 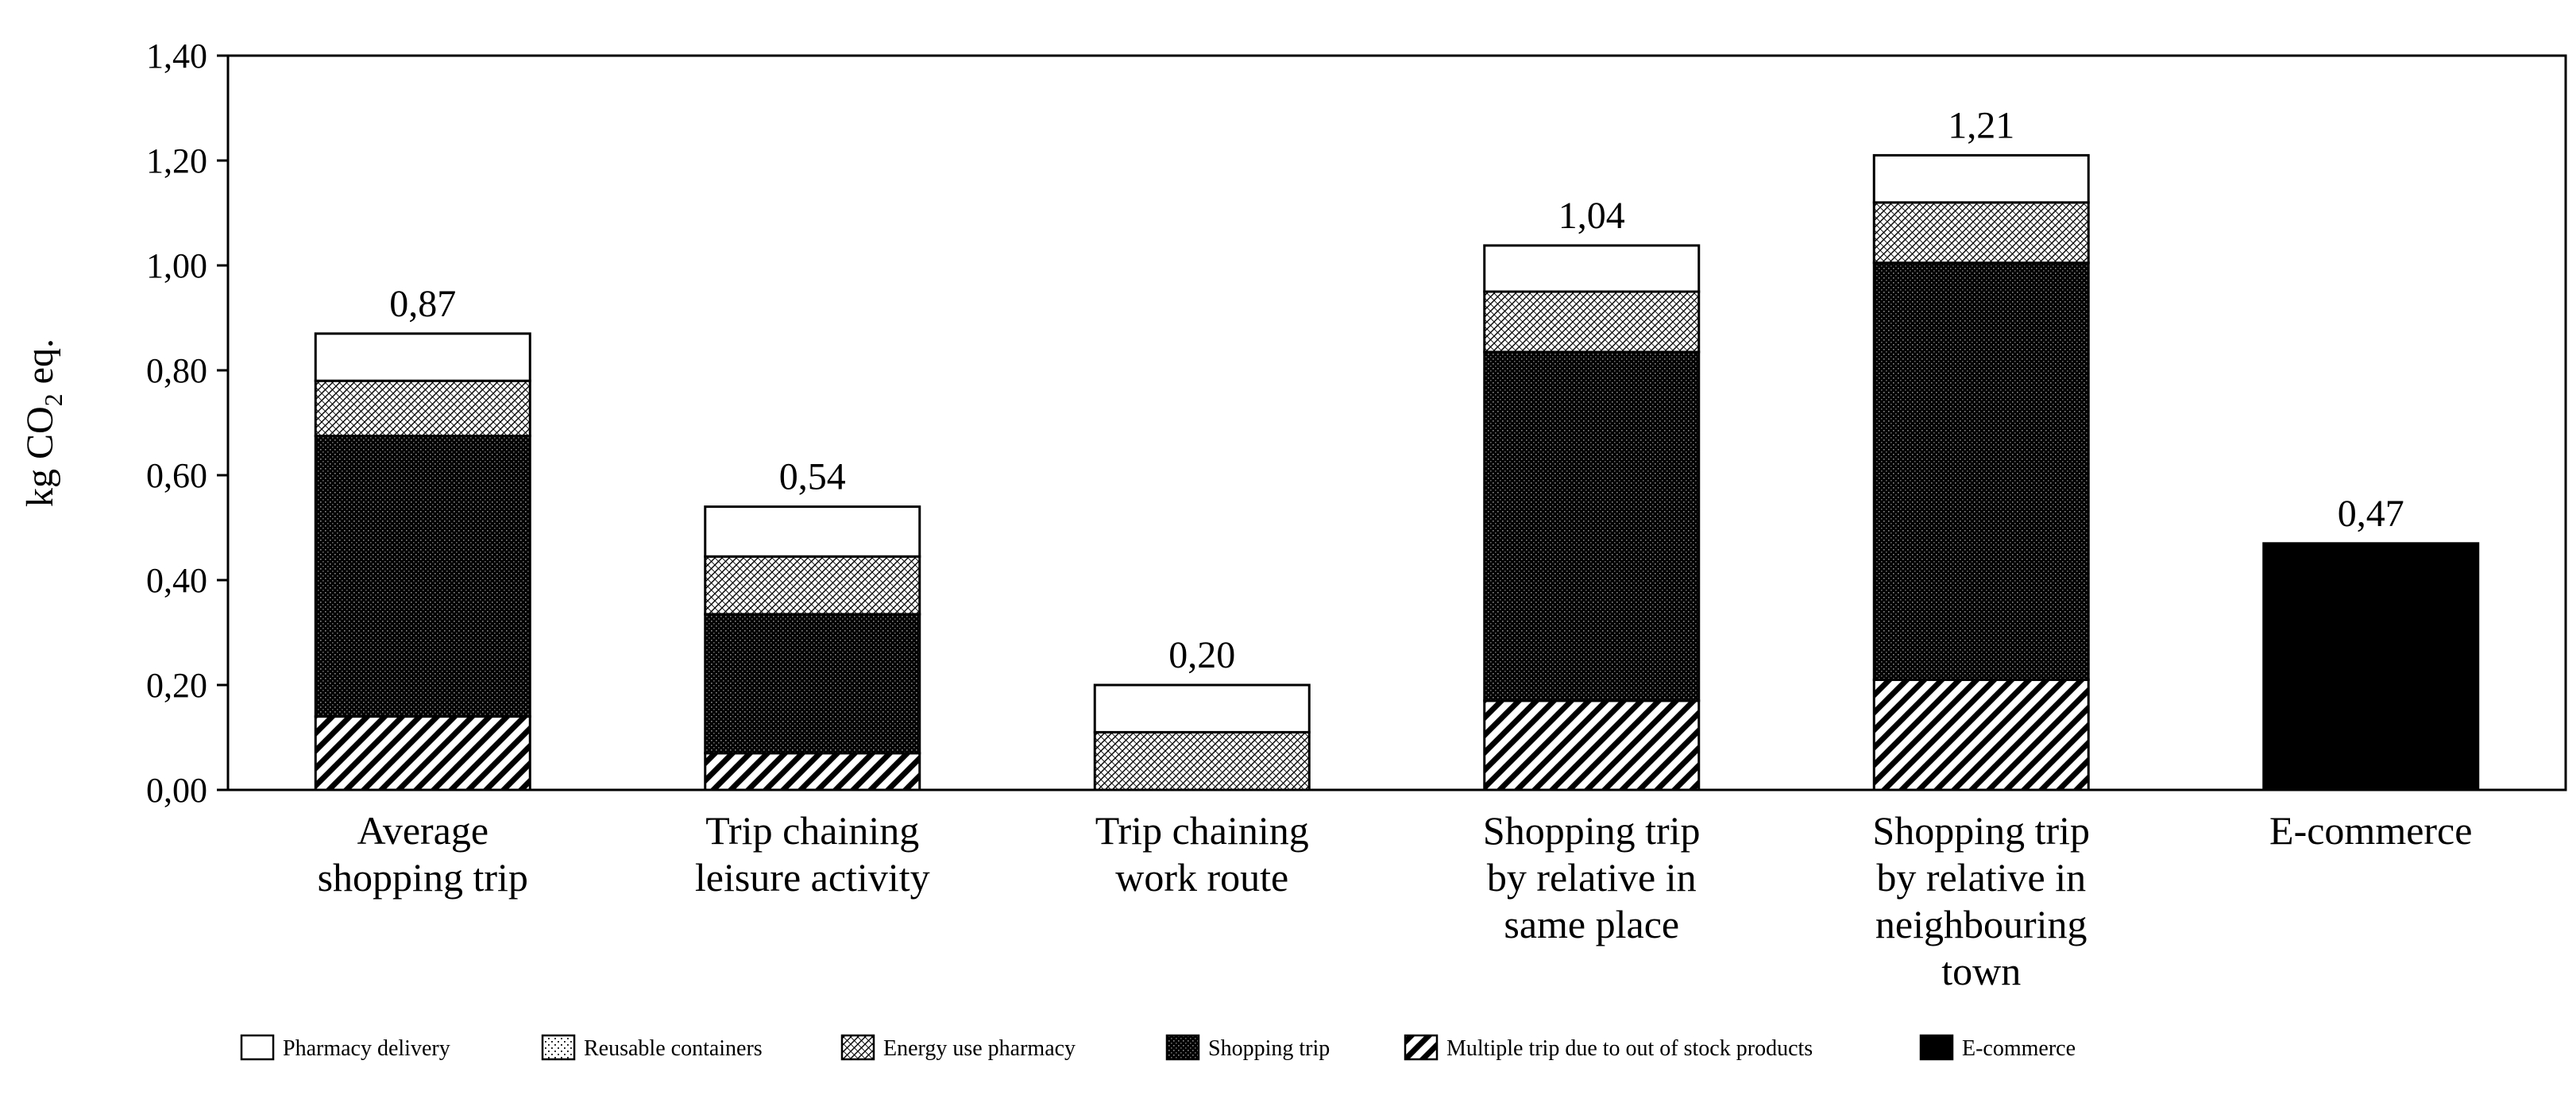 I want to click on y-tick-label: 1,40, so click(x=176, y=56).